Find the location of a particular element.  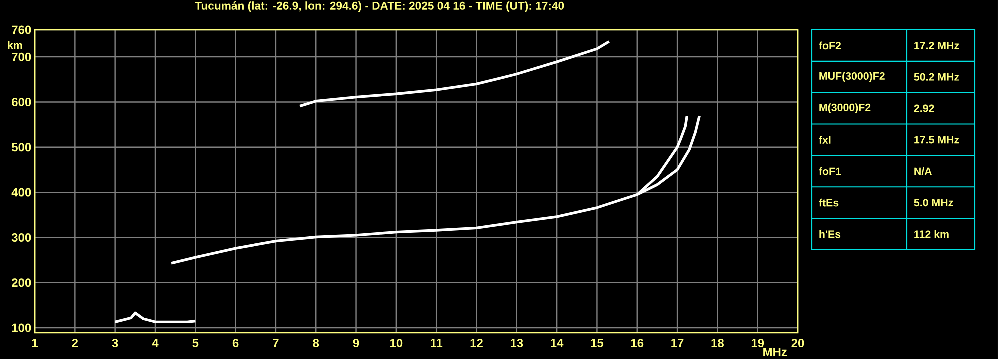

chart-title: Tucumán (lat: -26.9, lon: 294.6) - DATE: 2025 04 16 - TIME (UT): 17:40 is located at coordinates (379, 7).